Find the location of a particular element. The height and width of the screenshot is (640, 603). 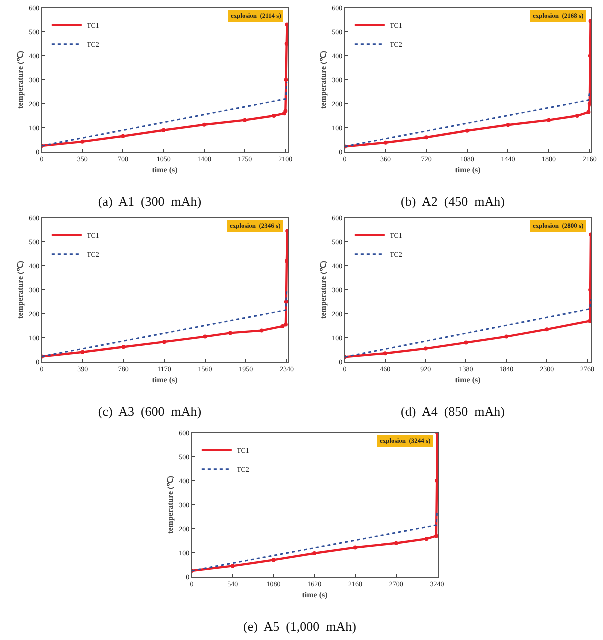

text: (d) A4 (850 mAh) is located at coordinates (453, 411).